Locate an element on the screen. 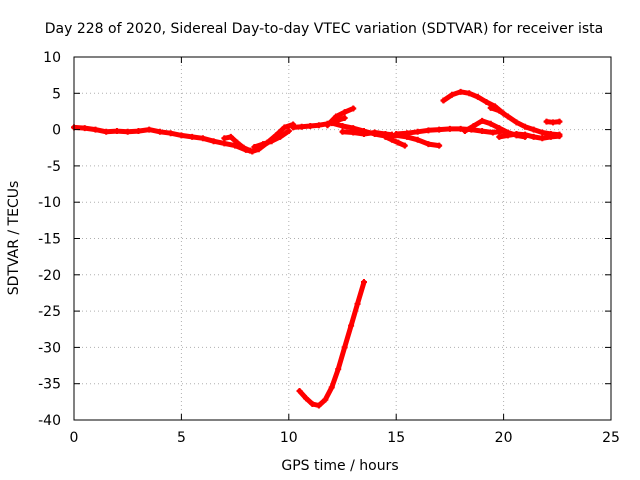  y-tick-label: 5 is located at coordinates (56, 94).